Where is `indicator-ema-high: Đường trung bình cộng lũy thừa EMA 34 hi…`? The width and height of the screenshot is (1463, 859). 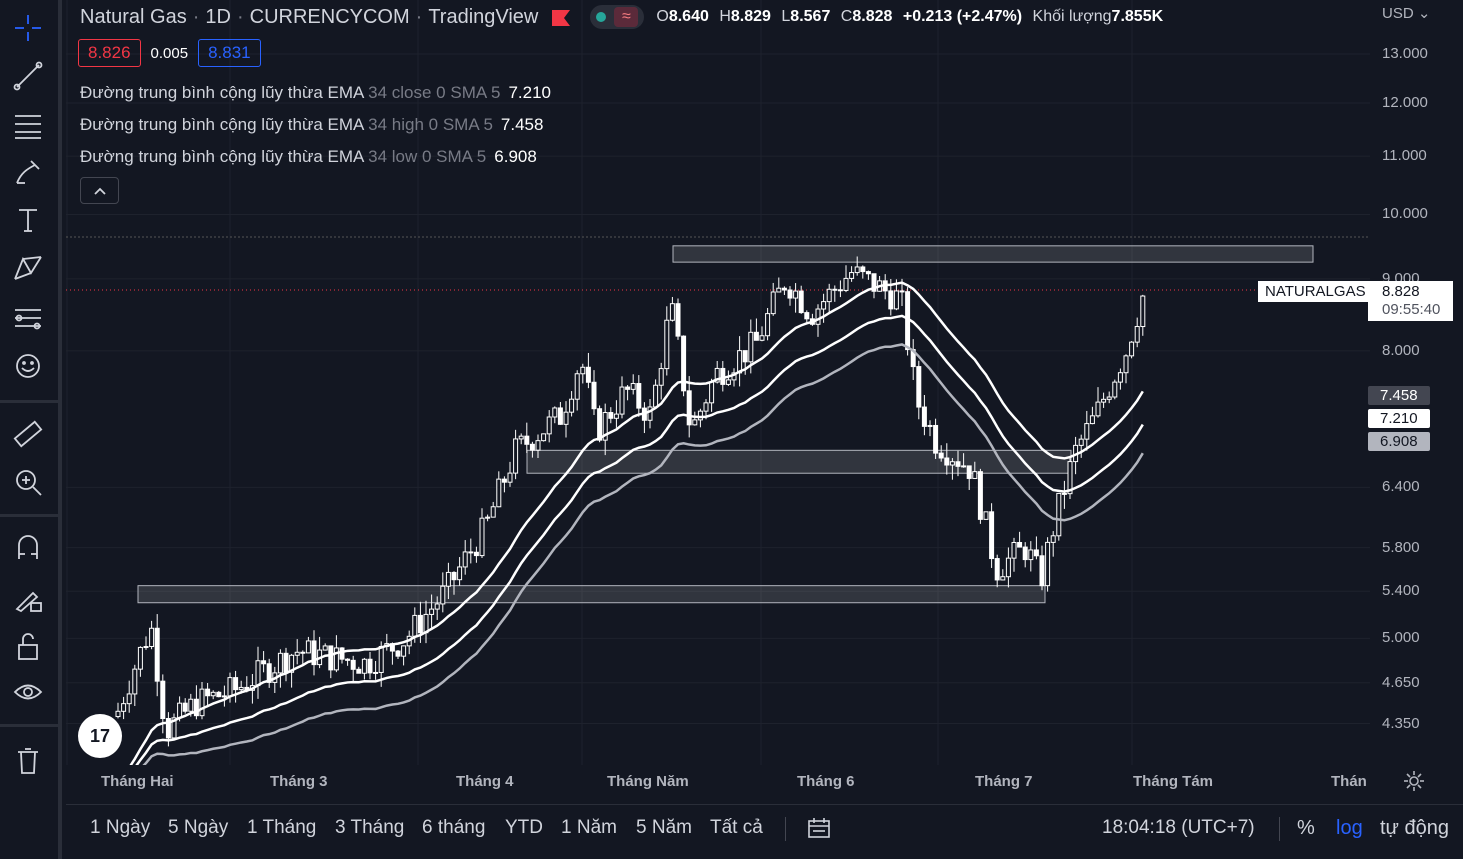 indicator-ema-high: Đường trung bình cộng lũy thừa EMA 34 hi… is located at coordinates (312, 124).